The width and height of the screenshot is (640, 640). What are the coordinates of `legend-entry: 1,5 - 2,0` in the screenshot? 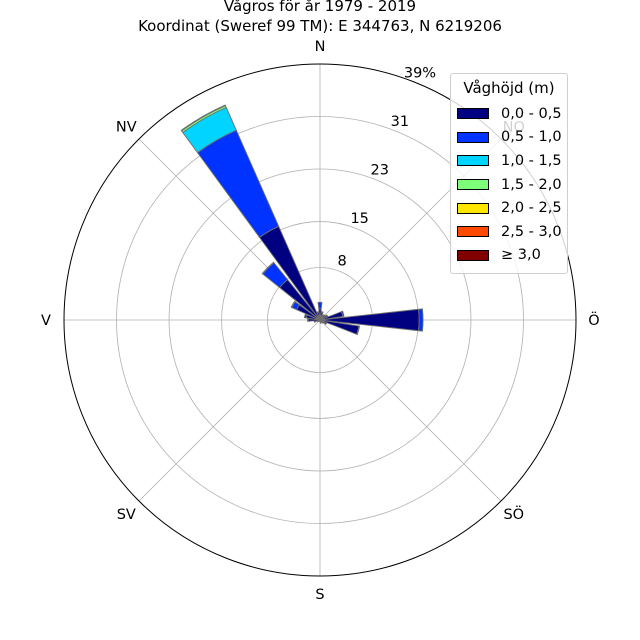 It's located at (509, 185).